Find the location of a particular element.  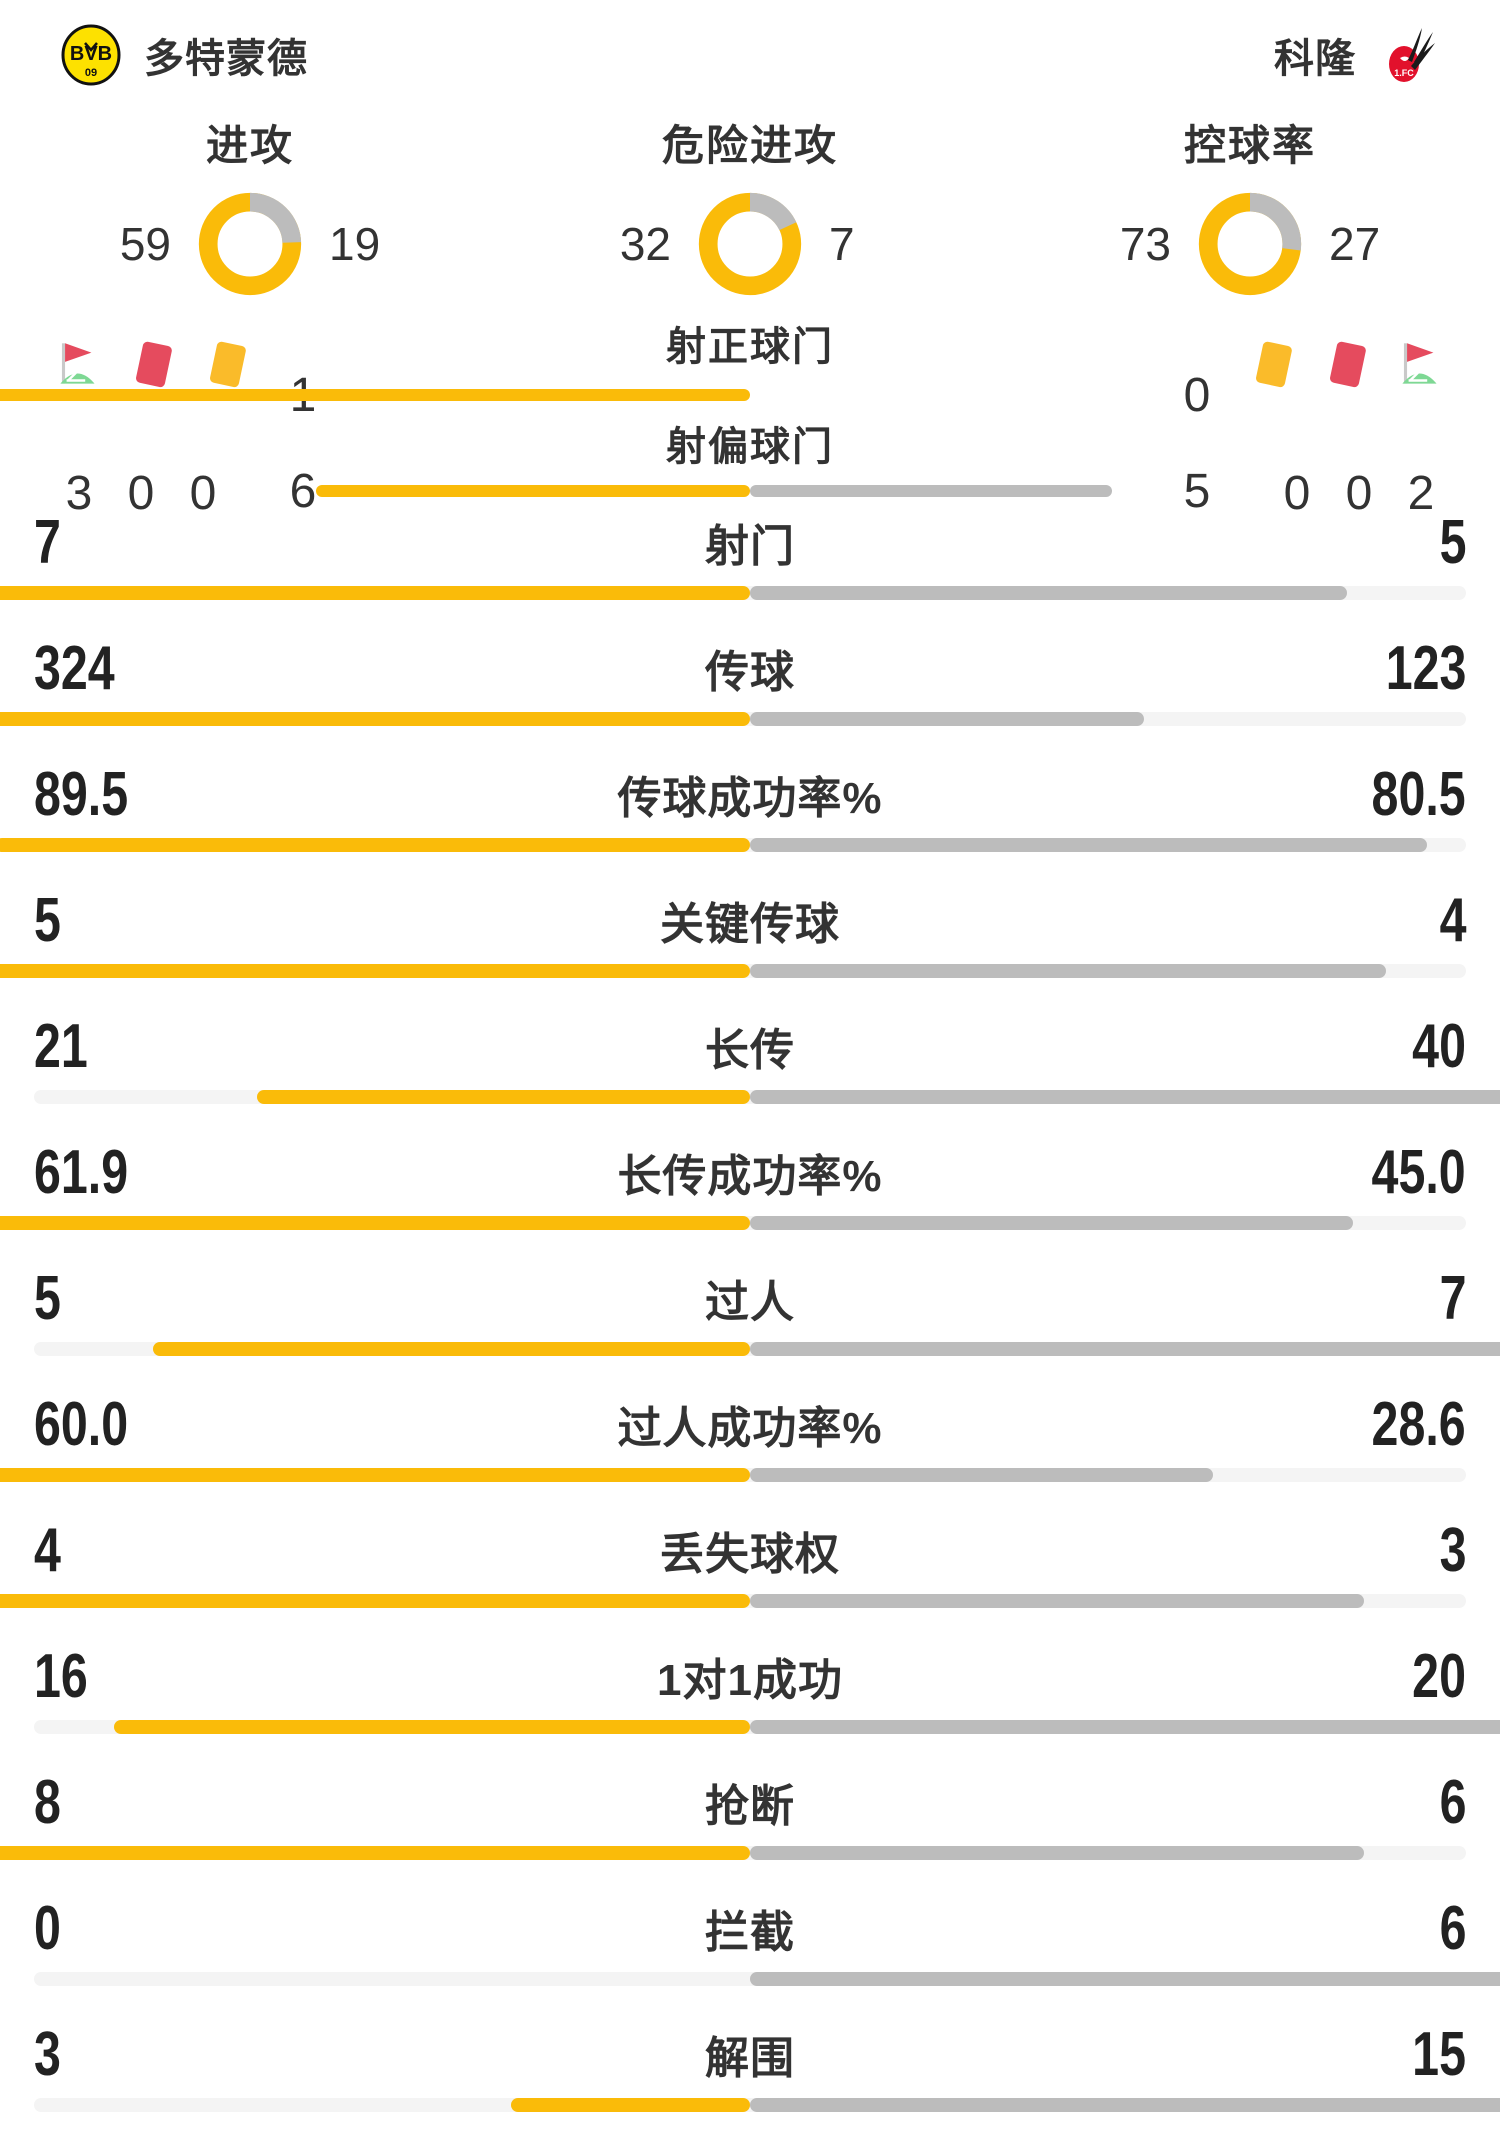

stat-head: 60.0 28.6 is located at coordinates (750, 1424).